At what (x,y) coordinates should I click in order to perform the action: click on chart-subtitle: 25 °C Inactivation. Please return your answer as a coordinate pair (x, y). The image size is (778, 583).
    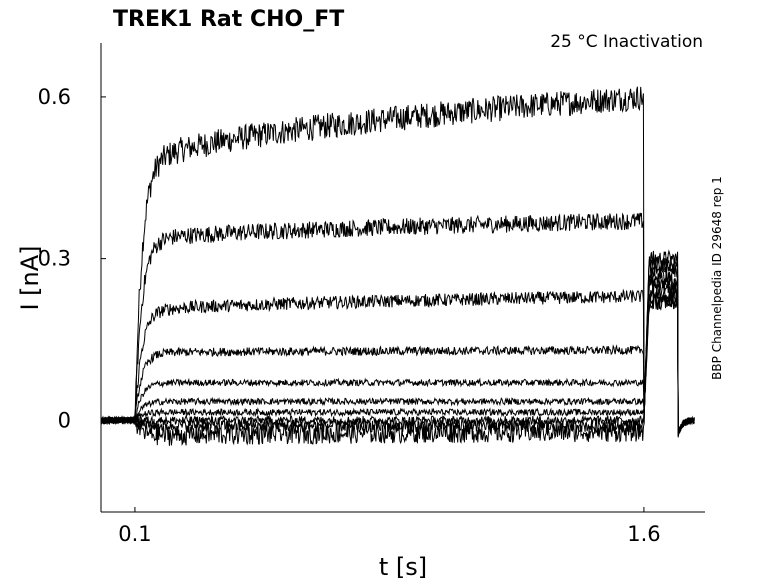
    Looking at the image, I should click on (626, 42).